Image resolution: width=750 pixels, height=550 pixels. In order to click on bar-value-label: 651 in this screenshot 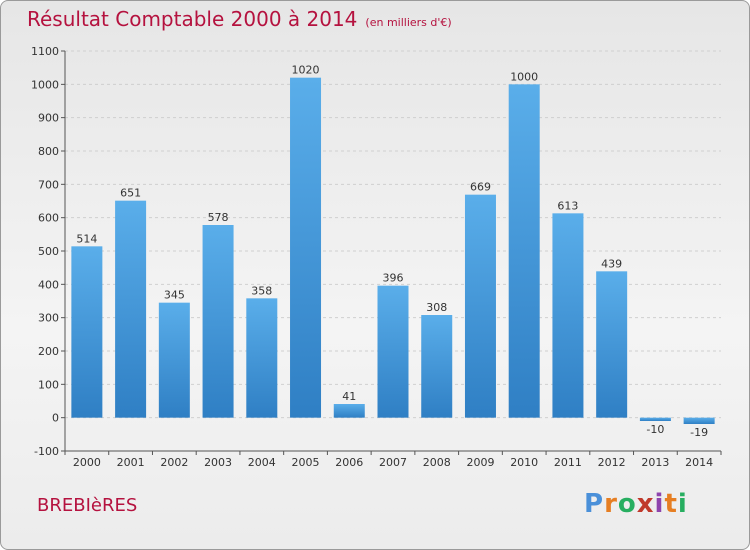, I will do `click(130, 193)`.